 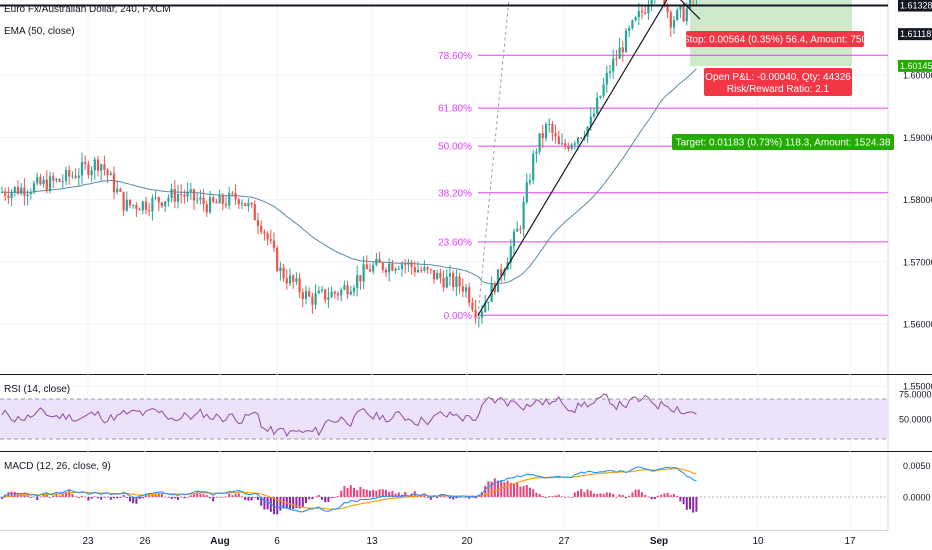 I want to click on rsi-tick: 50.0000, so click(x=915, y=420).